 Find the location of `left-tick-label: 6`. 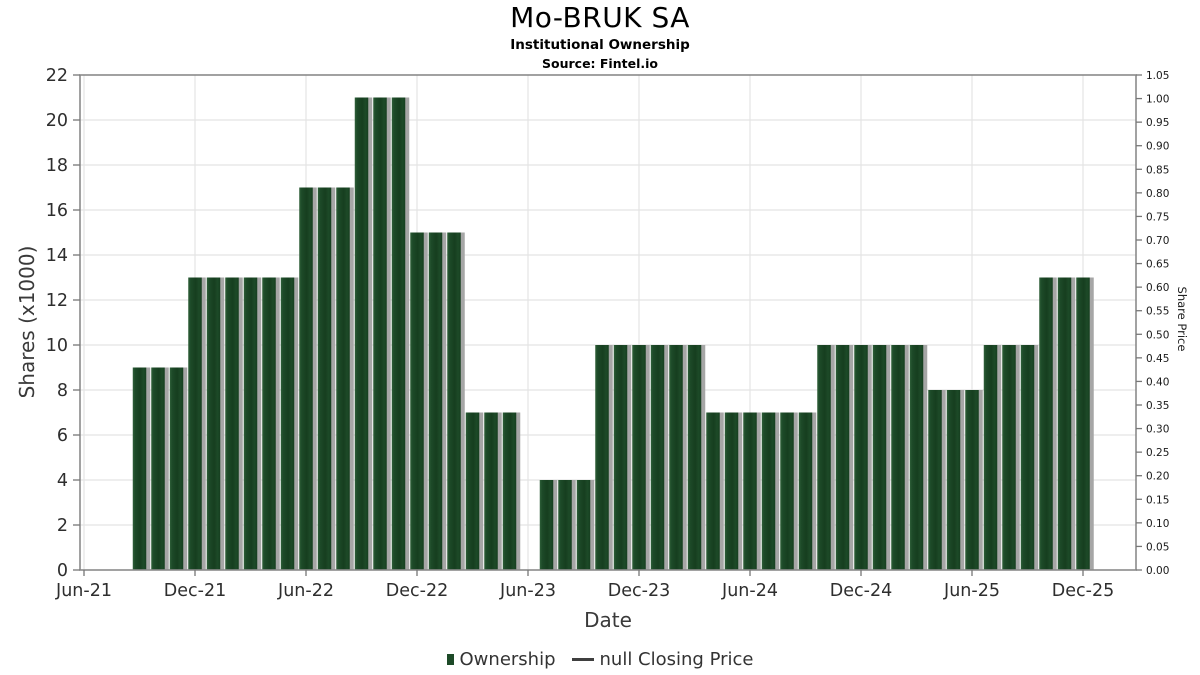

left-tick-label: 6 is located at coordinates (62, 436).